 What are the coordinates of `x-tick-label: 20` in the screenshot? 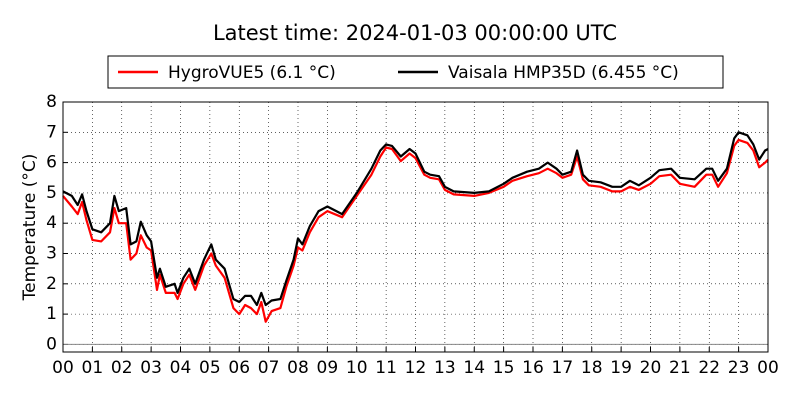 It's located at (651, 368).